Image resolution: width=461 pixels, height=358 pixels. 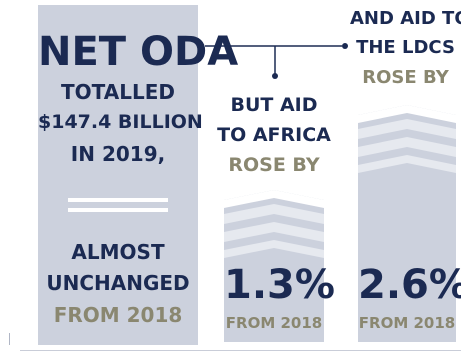 What do you see at coordinates (345, 46) in the screenshot?
I see `connector-dot-right` at bounding box center [345, 46].